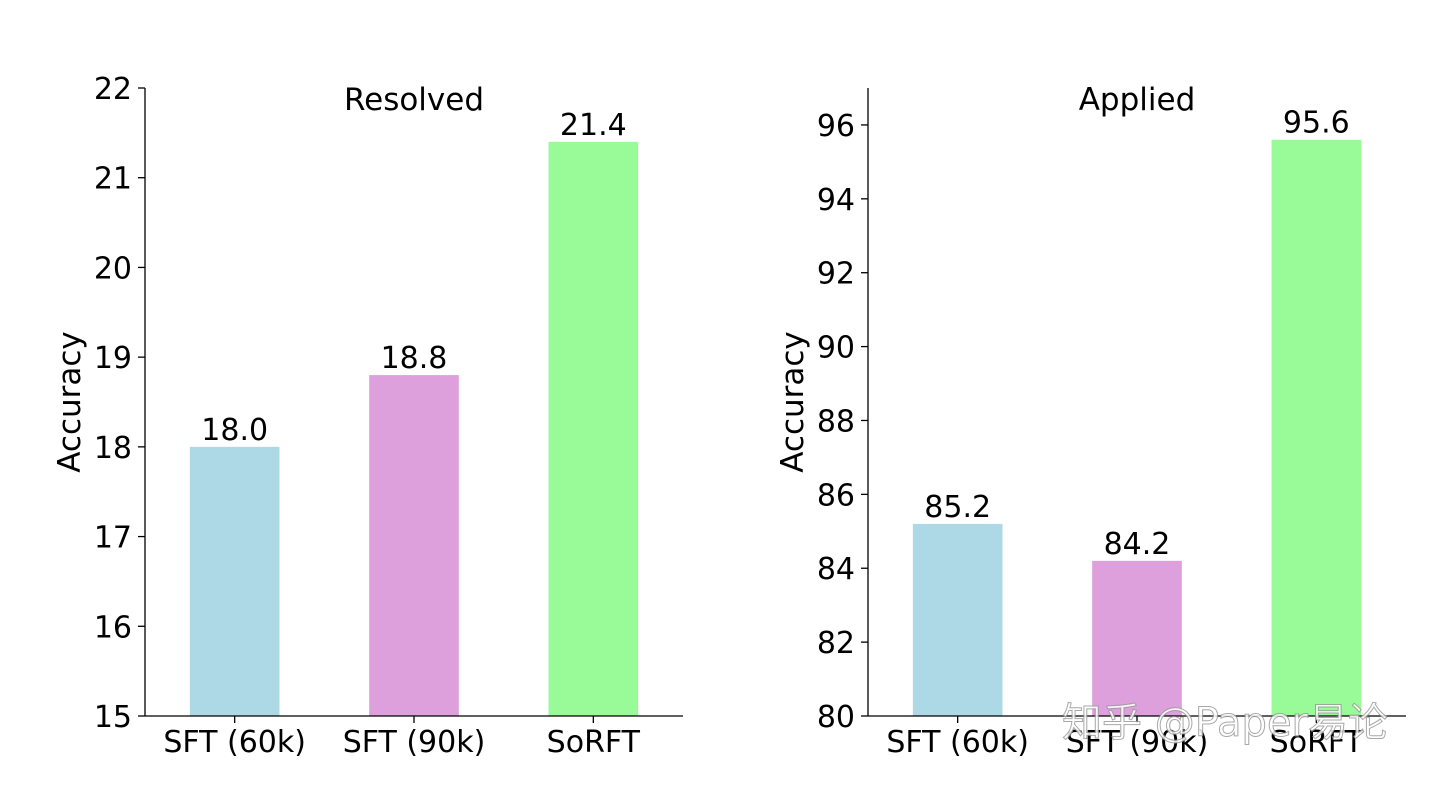  Describe the element at coordinates (414, 100) in the screenshot. I see `resolved-chart-title: Resolved` at that location.